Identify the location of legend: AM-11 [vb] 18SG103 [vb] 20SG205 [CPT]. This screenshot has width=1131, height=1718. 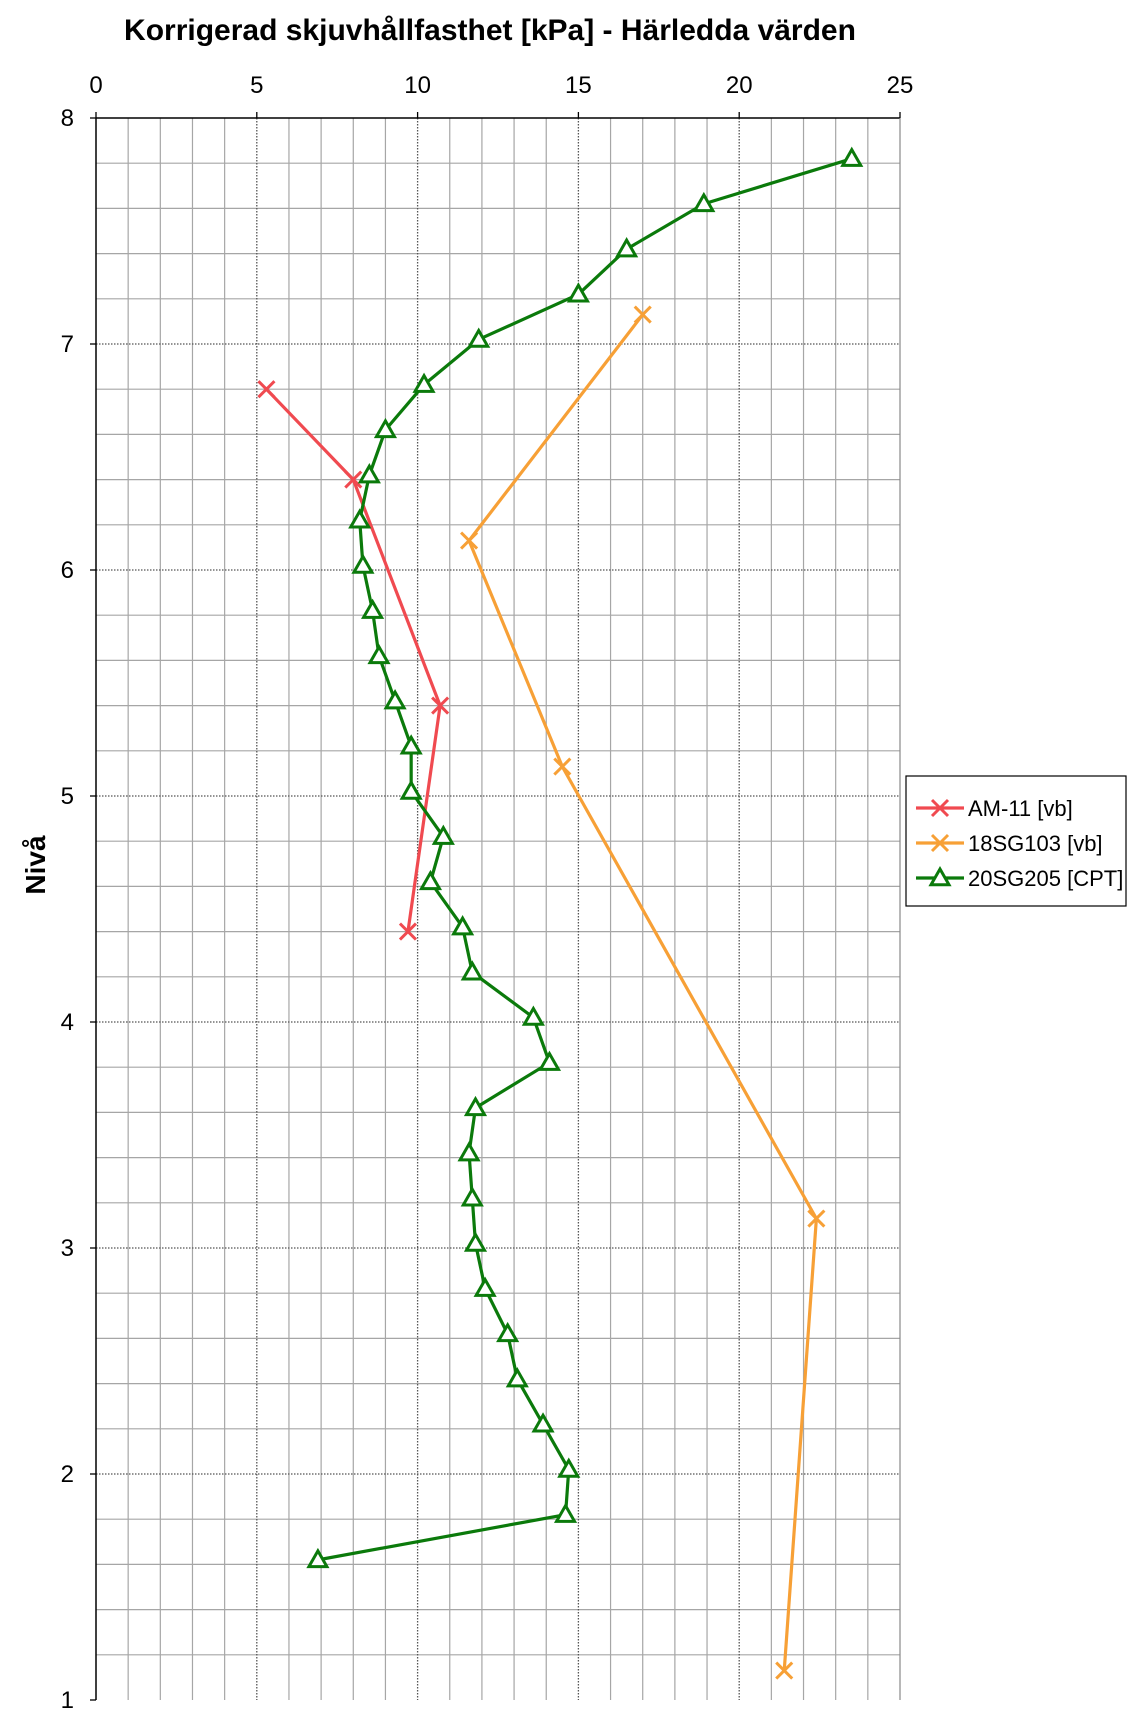
(1016, 841).